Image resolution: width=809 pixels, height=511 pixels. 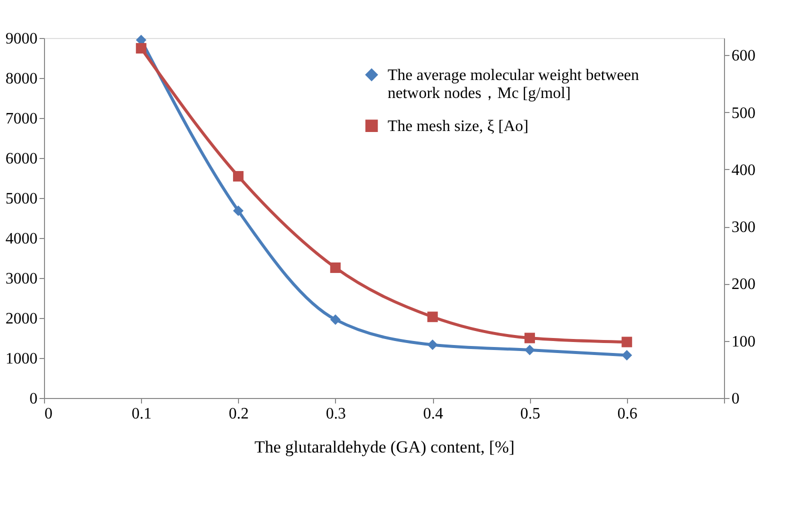 I want to click on y2-tick-label: 600, so click(x=744, y=56).